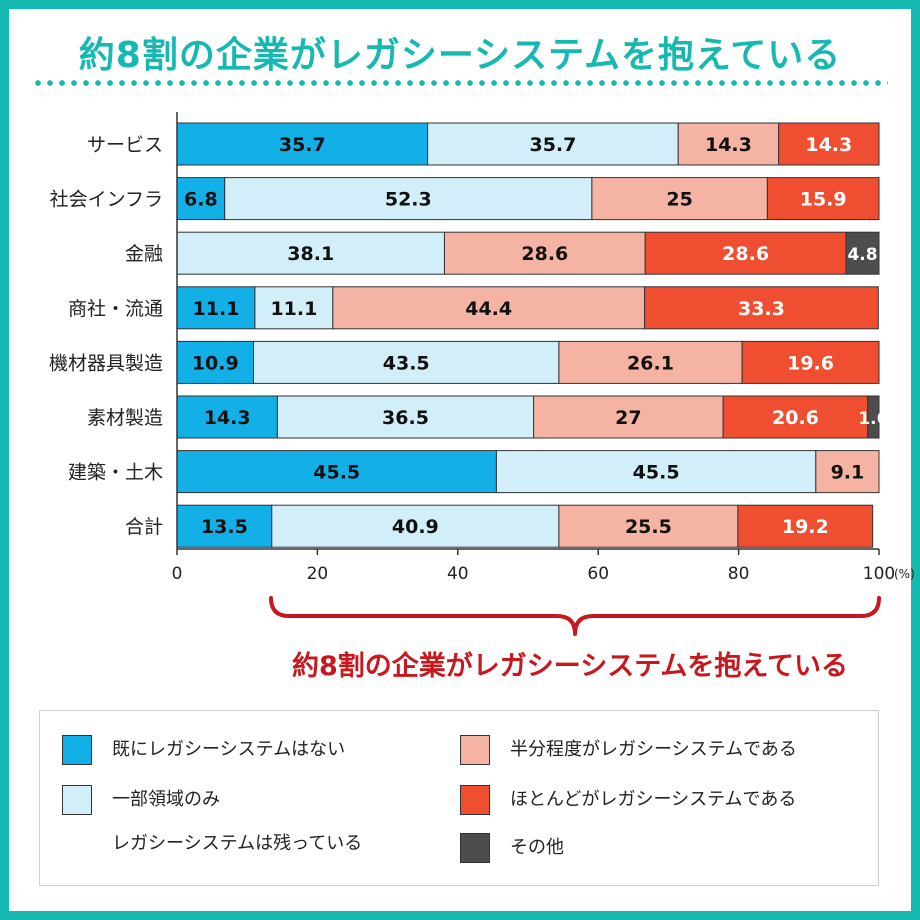  I want to click on category-label: 商社・流通, so click(115, 309).